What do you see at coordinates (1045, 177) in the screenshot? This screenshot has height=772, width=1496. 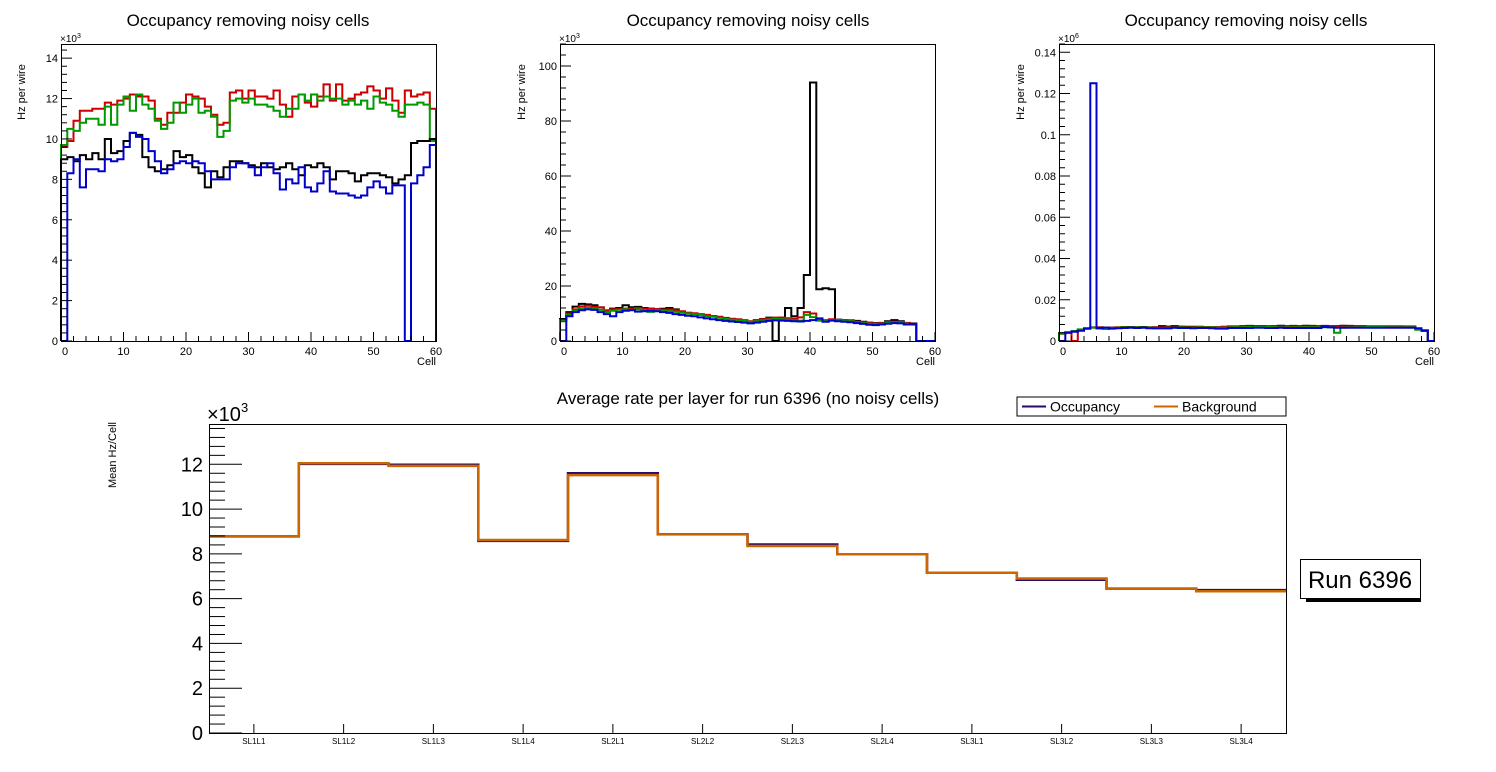 I see `y-tick-label: 0.08` at bounding box center [1045, 177].